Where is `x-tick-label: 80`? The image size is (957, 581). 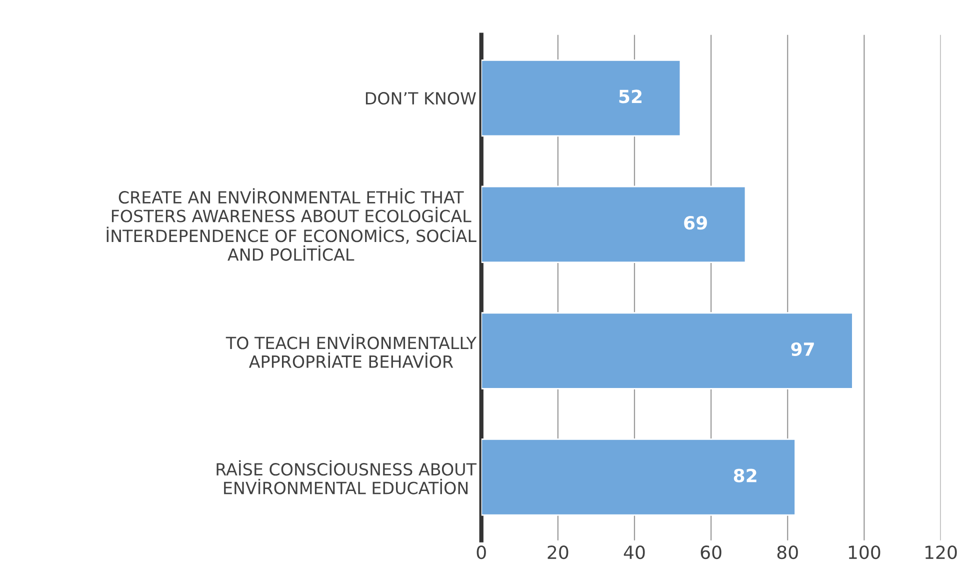 x-tick-label: 80 is located at coordinates (787, 553).